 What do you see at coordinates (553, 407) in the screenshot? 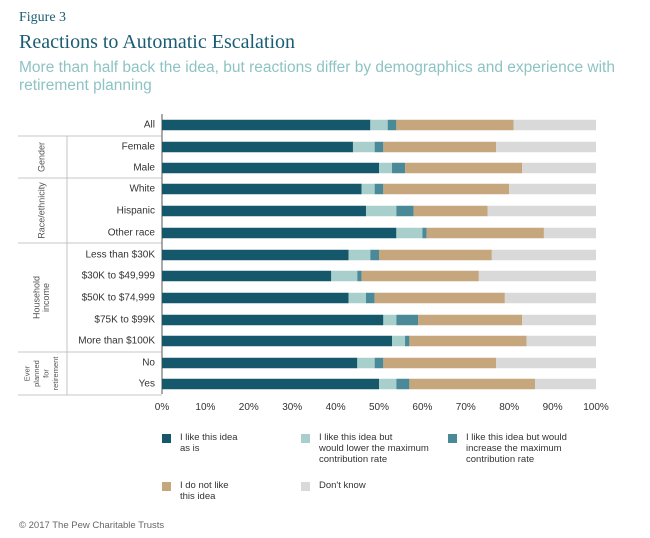
I see `x-tick-label: 90%` at bounding box center [553, 407].